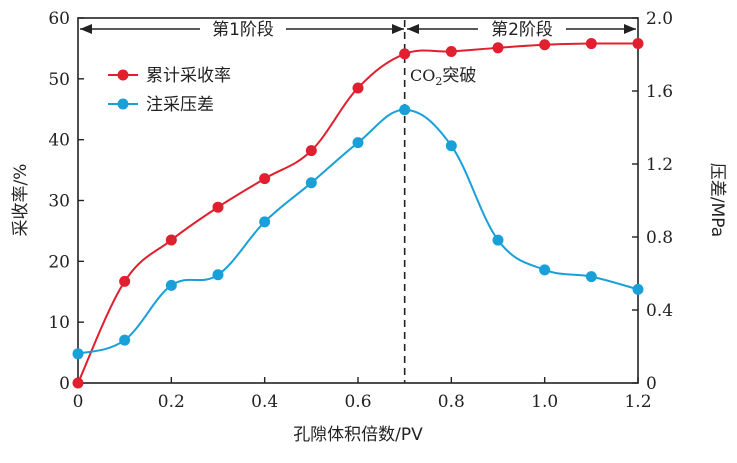  Describe the element at coordinates (413, 29) in the screenshot. I see `phase2-arrowhead-left` at that location.